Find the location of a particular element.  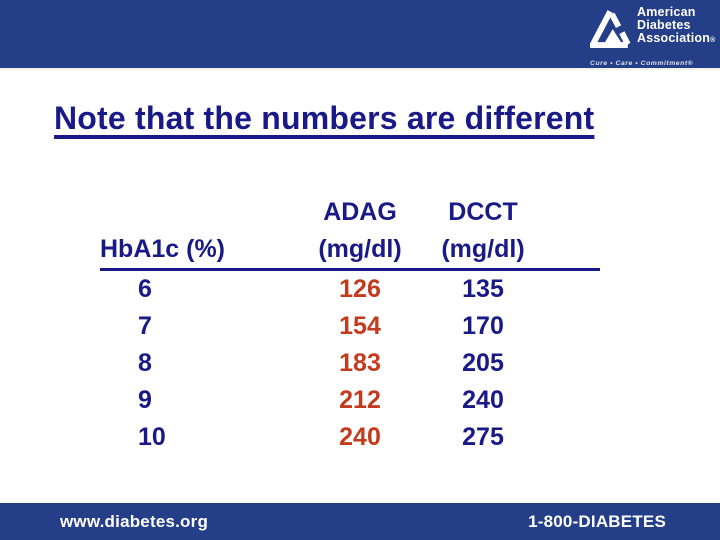

col-unit-dcct: (mg/dl) is located at coordinates (483, 249).